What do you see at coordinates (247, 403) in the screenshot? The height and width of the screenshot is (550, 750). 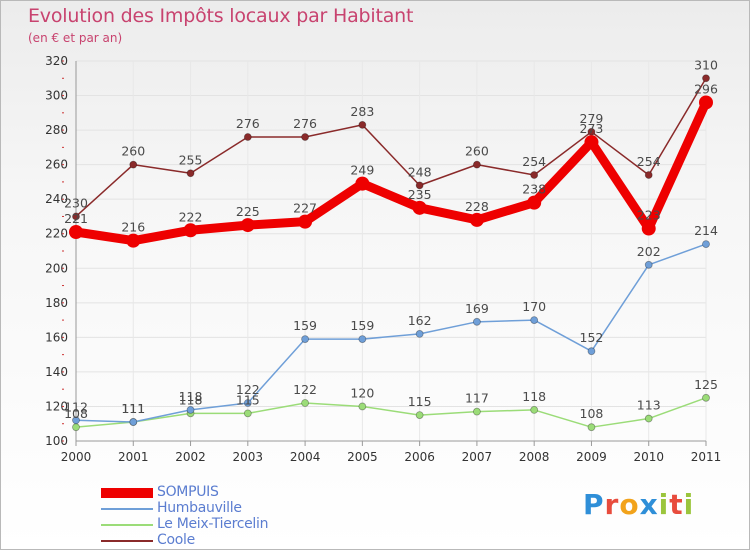 I see `data-point-humbauville-2003` at bounding box center [247, 403].